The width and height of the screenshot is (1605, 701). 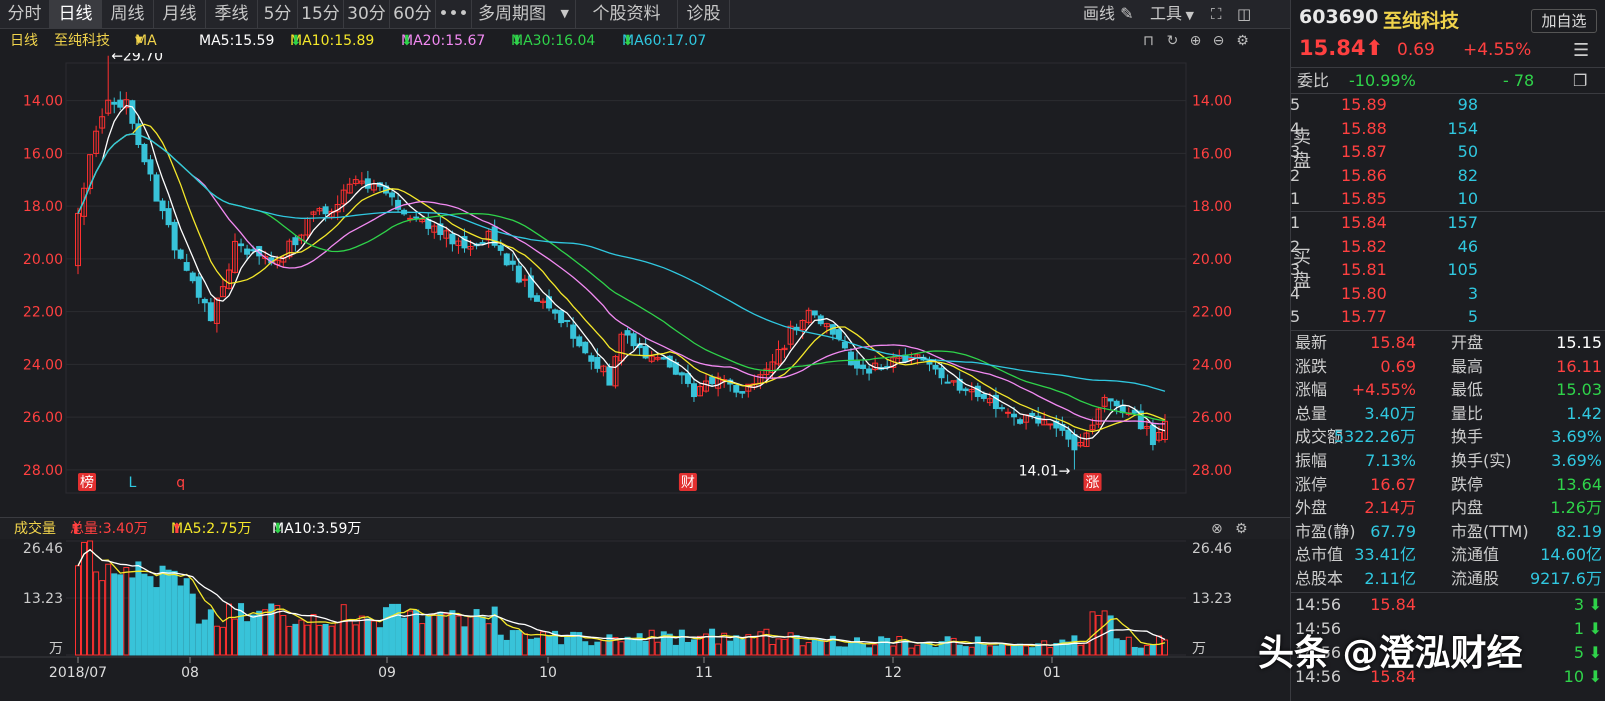 I want to click on ma20-text: MA20:15.67, so click(x=443, y=41).